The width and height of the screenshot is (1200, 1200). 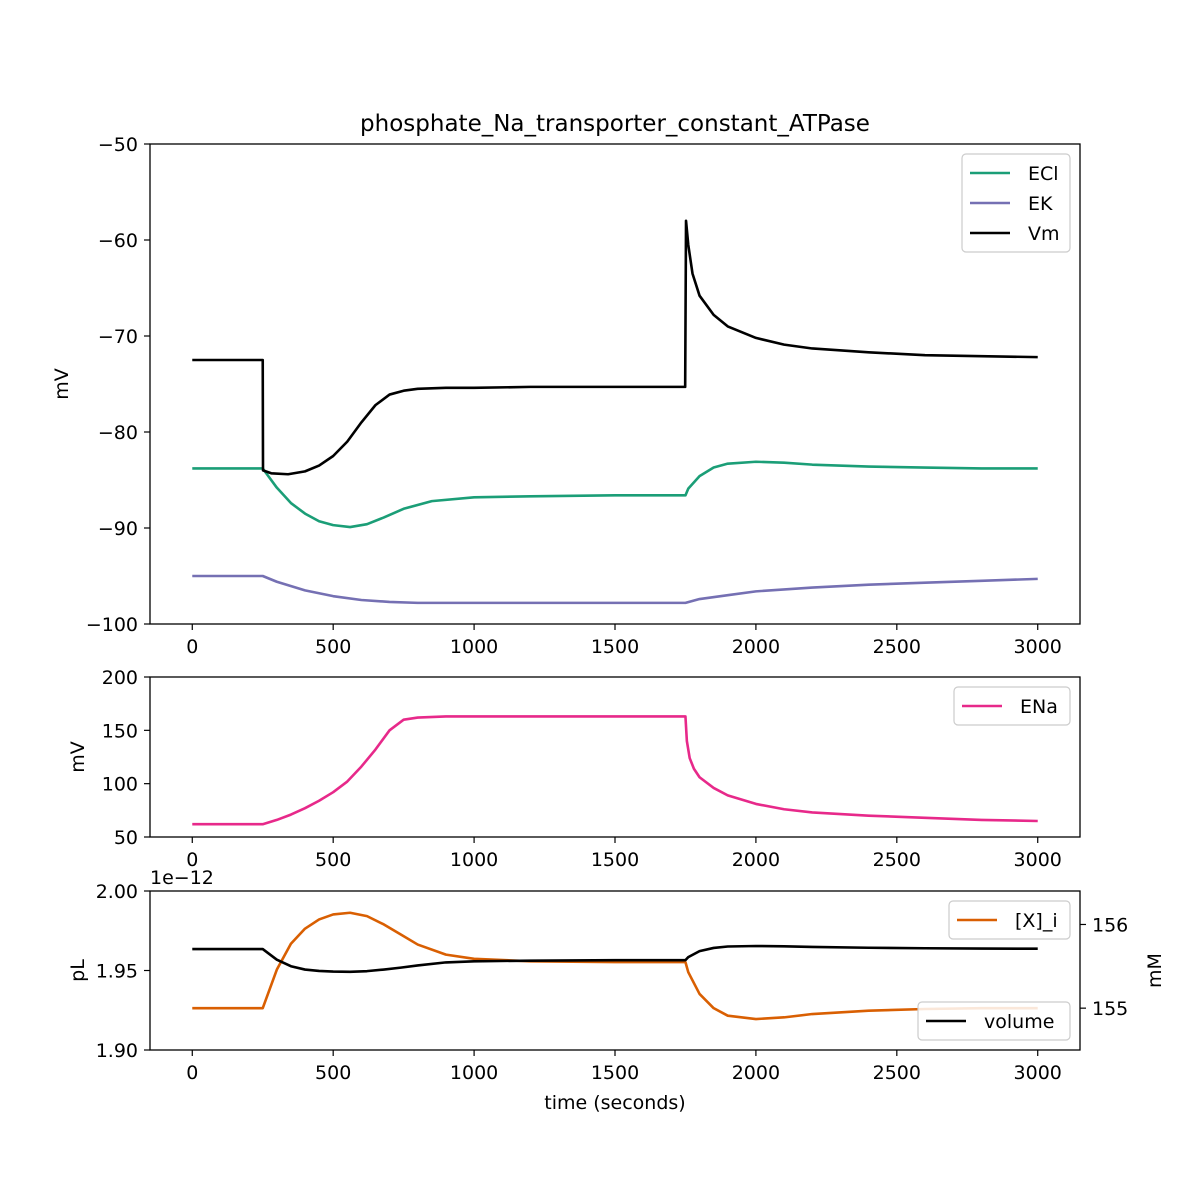 I want to click on legend: ENa, so click(x=1012, y=706).